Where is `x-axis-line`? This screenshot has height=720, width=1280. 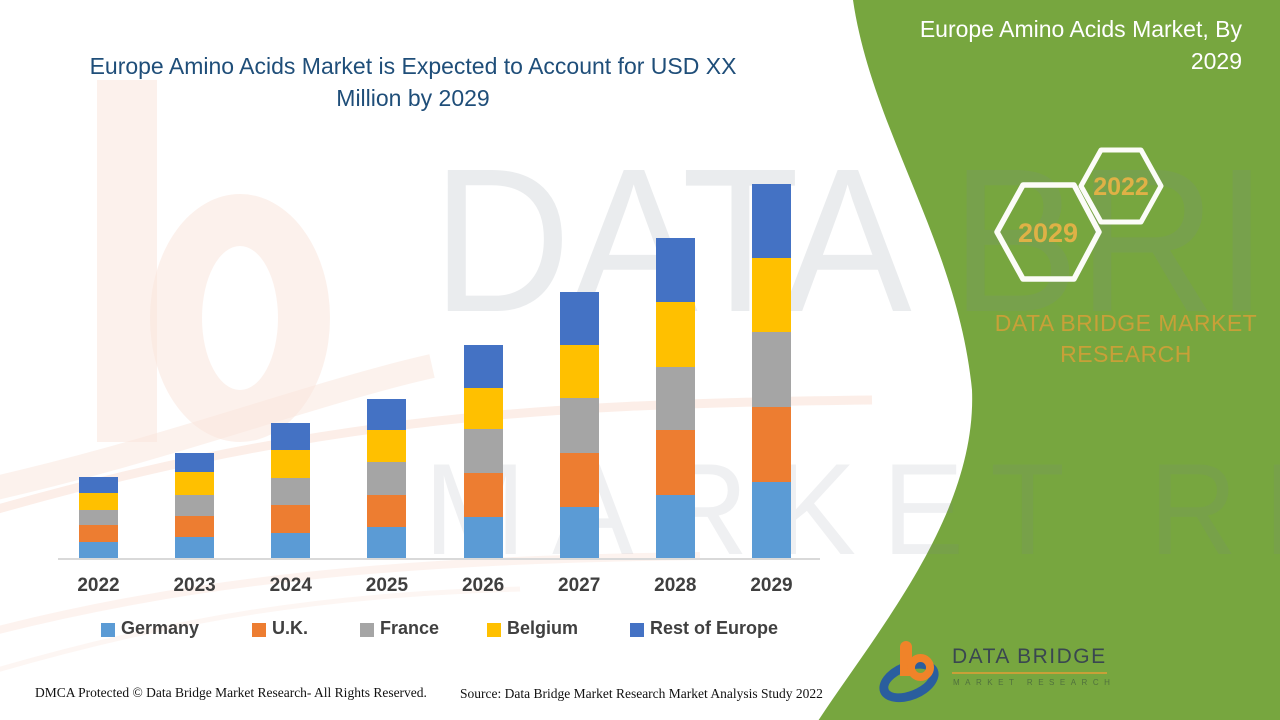 x-axis-line is located at coordinates (439, 559).